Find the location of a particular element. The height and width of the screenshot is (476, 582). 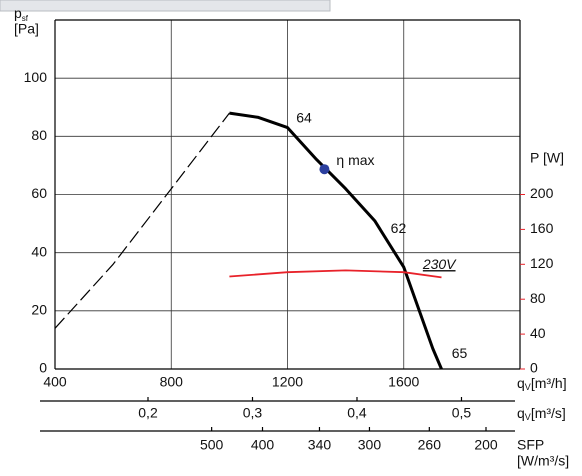

y2-axis-label: P [W] is located at coordinates (547, 158).